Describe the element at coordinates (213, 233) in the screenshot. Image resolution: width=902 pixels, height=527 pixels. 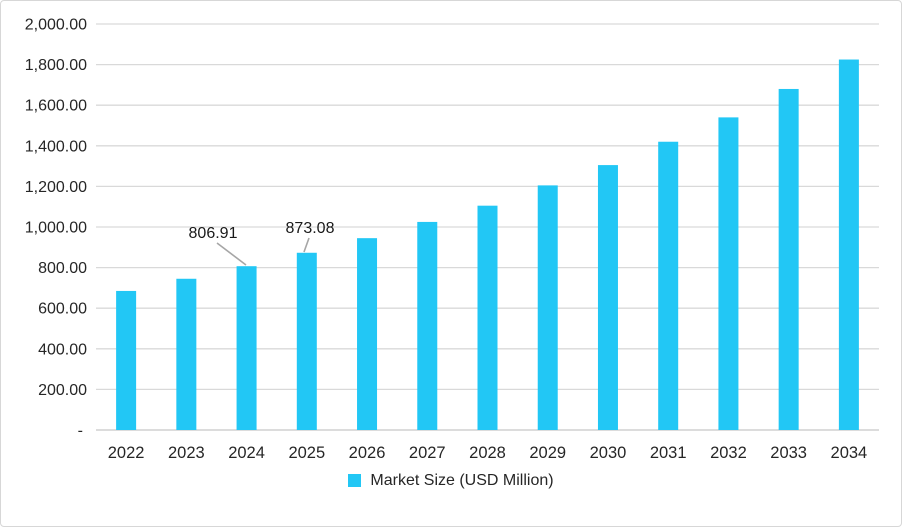
I see `data-label-2024: 806.91` at that location.